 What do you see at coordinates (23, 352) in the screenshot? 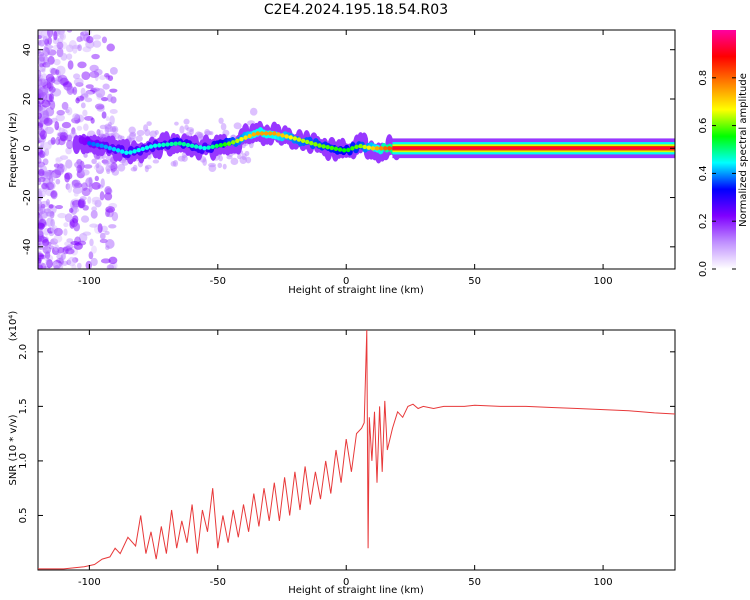
I see `snr-y-tick-label: 2.0` at bounding box center [23, 352].